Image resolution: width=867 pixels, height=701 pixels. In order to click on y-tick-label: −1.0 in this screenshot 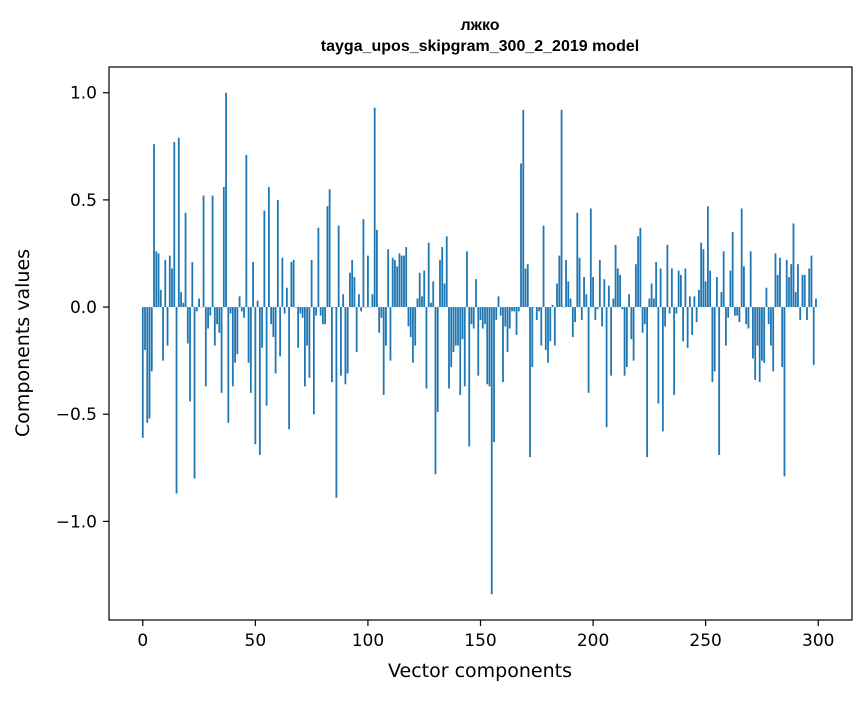, I will do `click(76, 522)`.